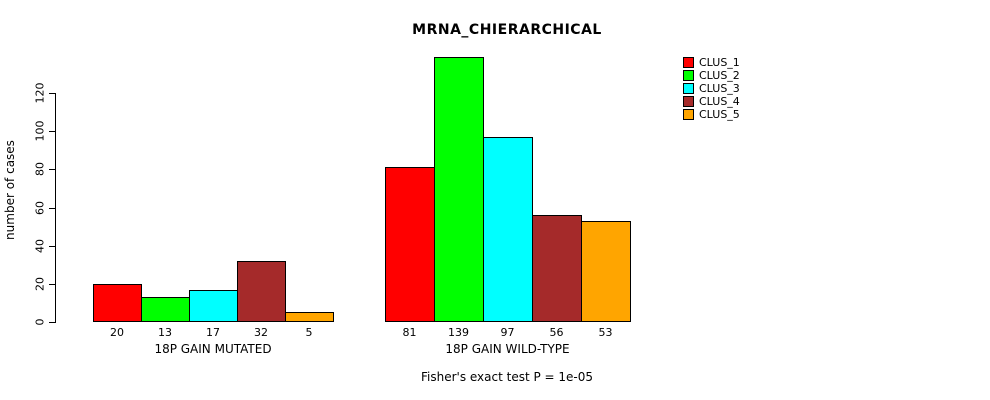  What do you see at coordinates (309, 317) in the screenshot?
I see `bar-clus_5-group1` at bounding box center [309, 317].